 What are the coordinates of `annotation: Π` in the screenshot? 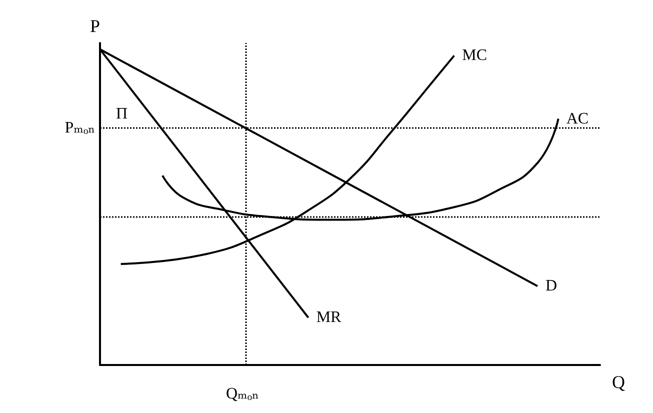 It's located at (122, 114).